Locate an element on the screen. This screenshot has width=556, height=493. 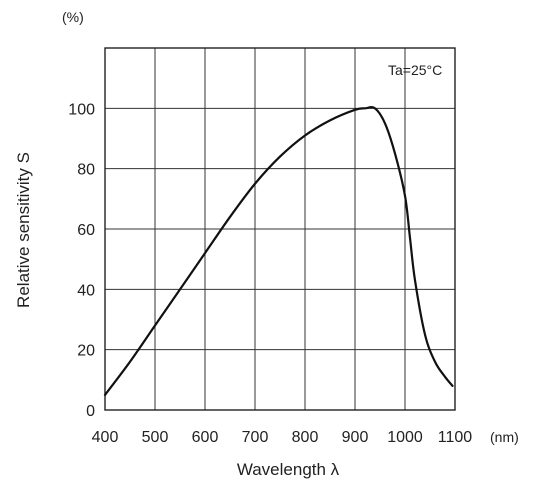
x-tick-labels: 400 500 600 700 800 900 1000 1100 is located at coordinates (282, 437).